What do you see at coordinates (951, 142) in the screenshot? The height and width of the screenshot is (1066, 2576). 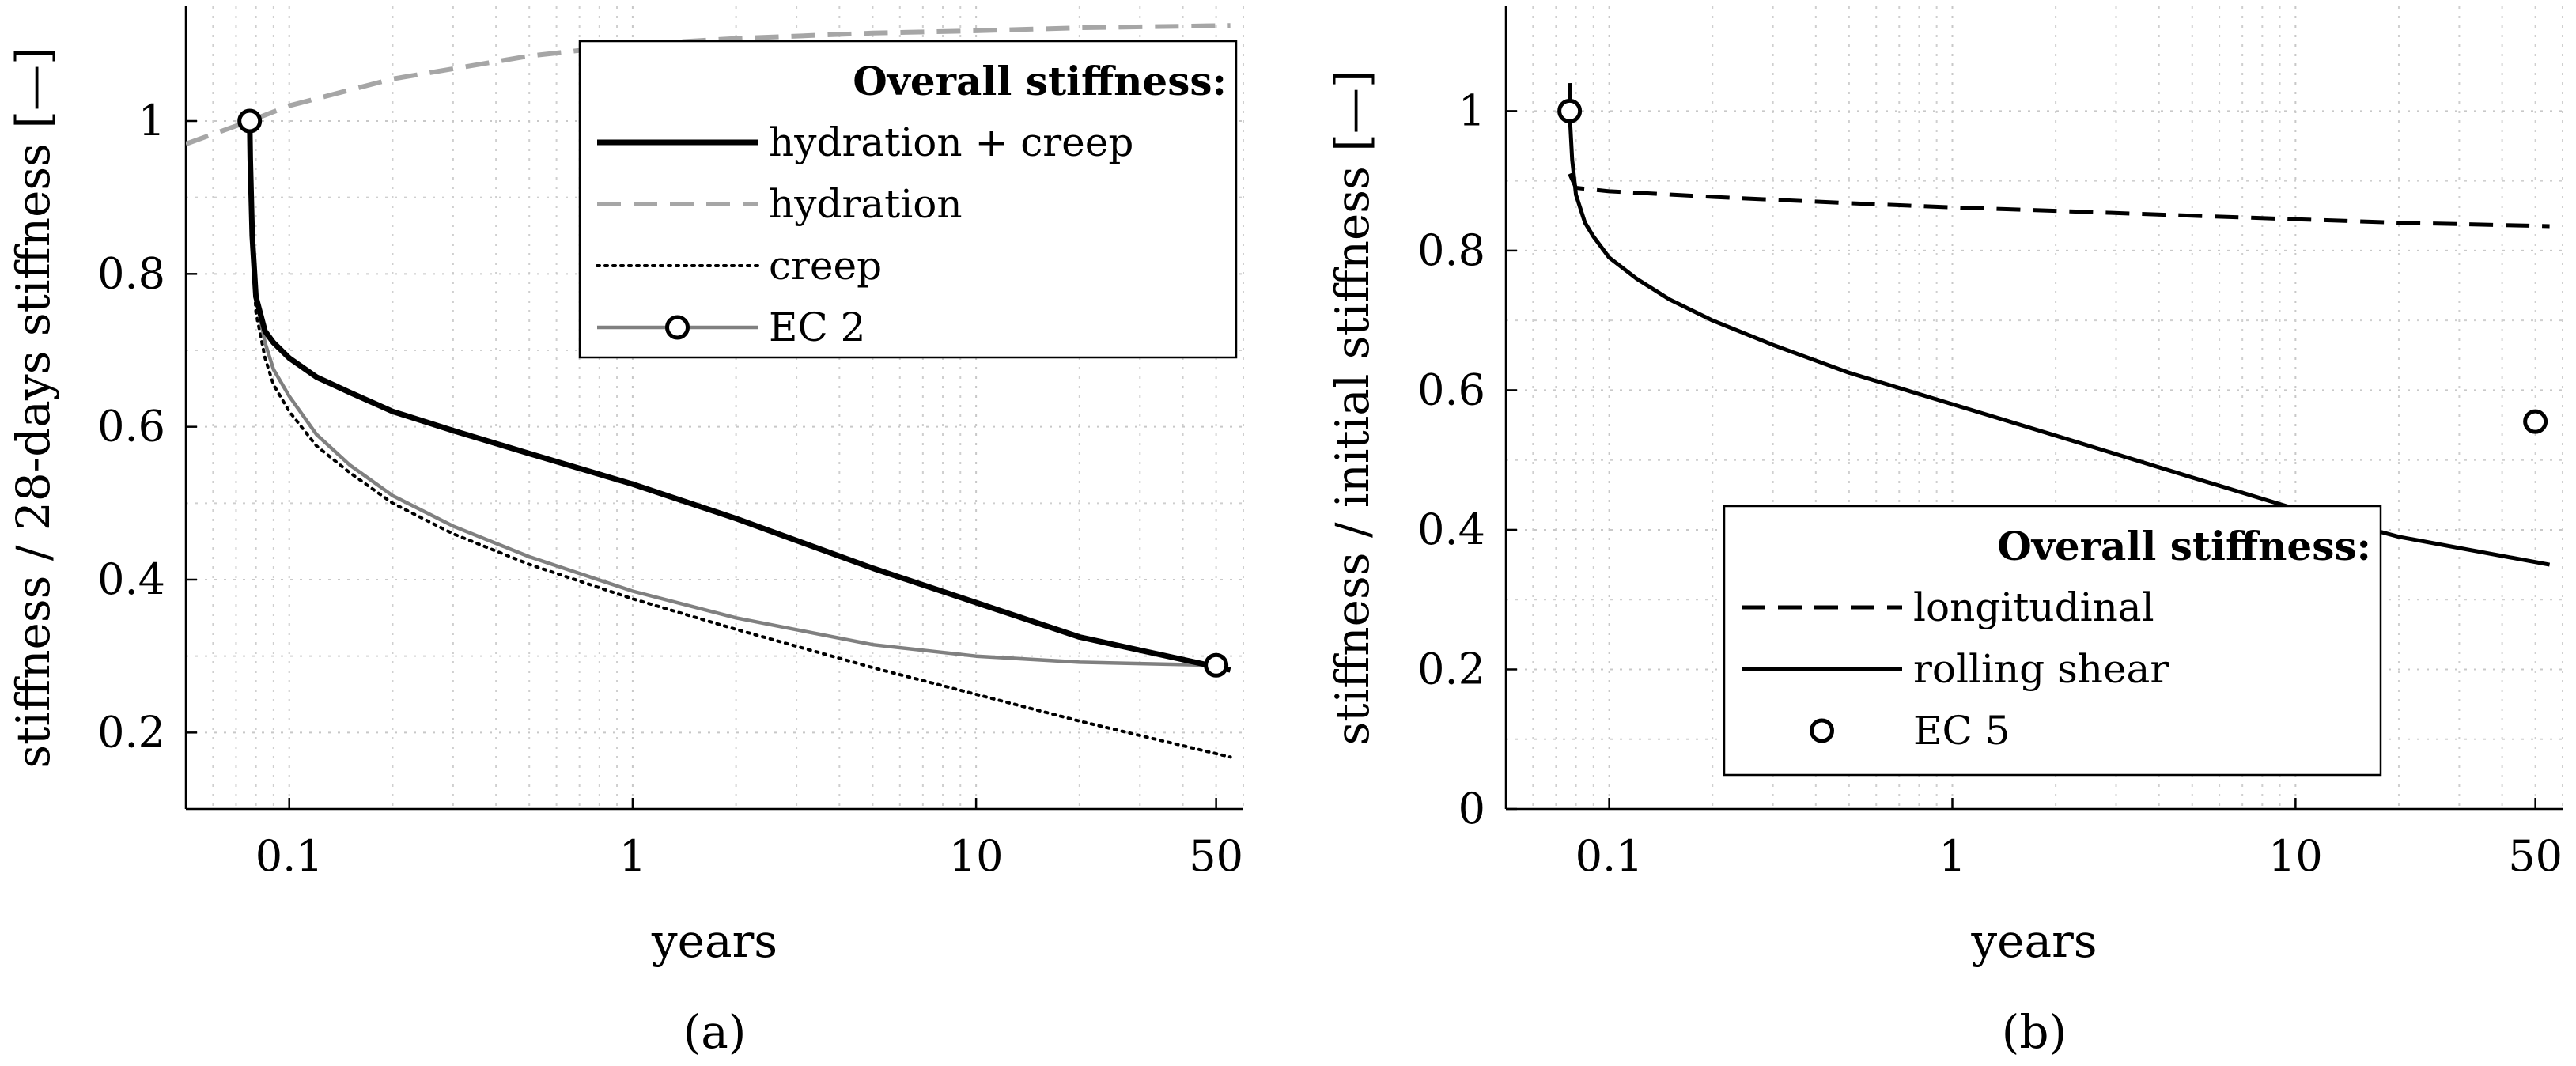 I see `legend-label: hydration + creep` at bounding box center [951, 142].